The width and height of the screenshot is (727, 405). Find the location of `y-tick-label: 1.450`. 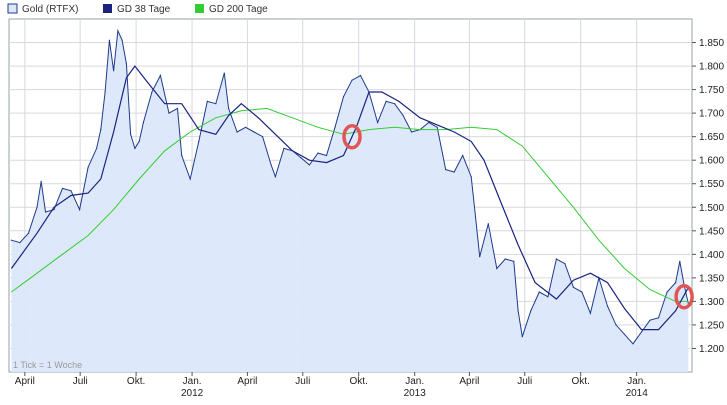

y-tick-label: 1.450 is located at coordinates (711, 231).